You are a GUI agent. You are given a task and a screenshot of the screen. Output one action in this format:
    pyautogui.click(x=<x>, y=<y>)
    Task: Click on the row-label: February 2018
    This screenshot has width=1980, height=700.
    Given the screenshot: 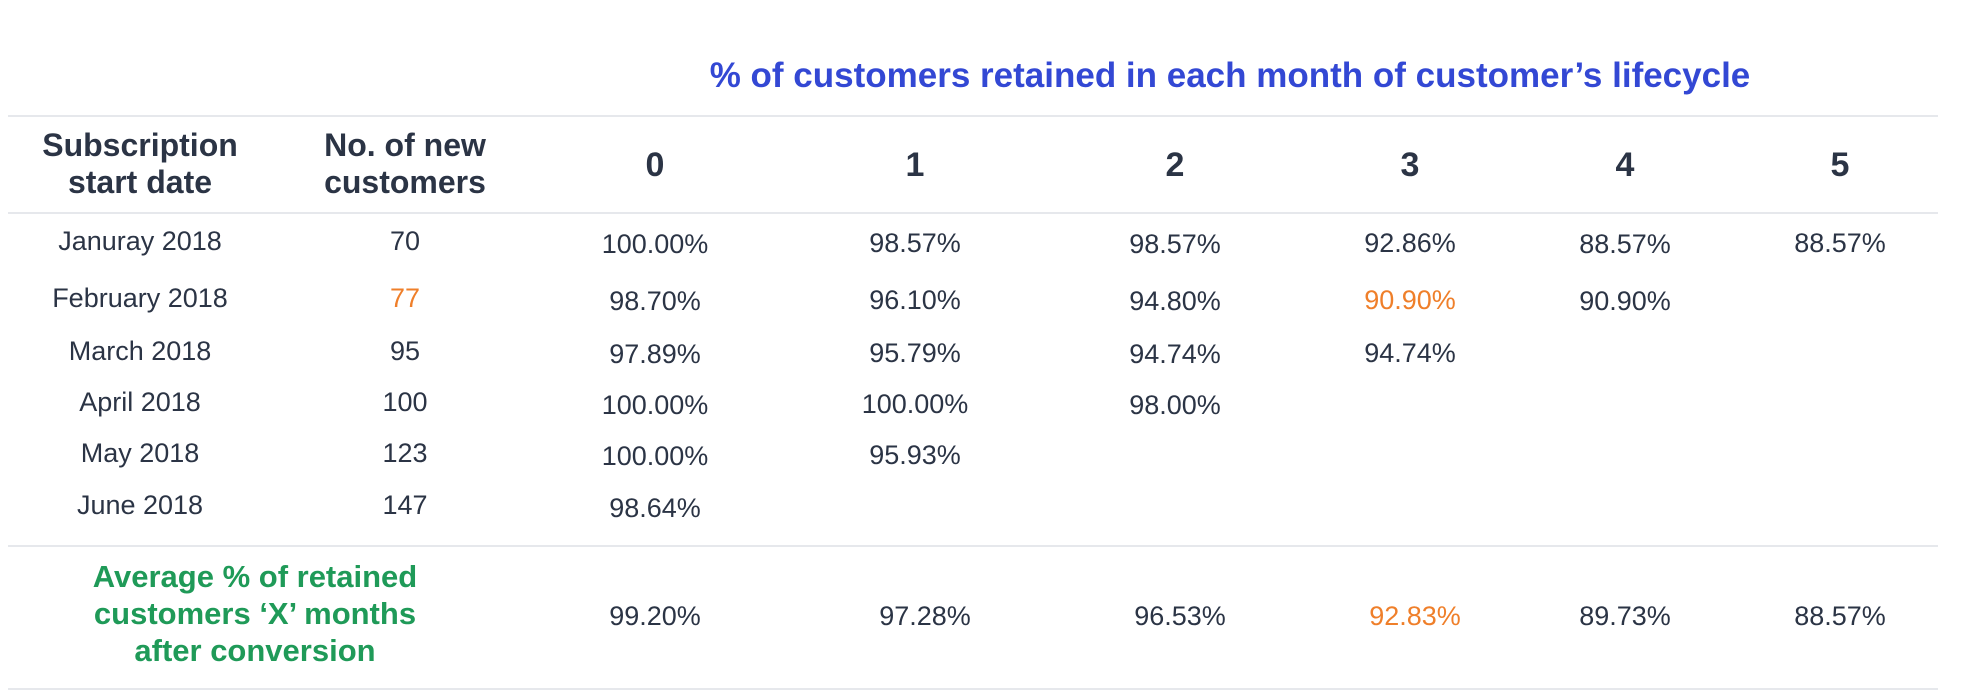 What is the action you would take?
    pyautogui.click(x=140, y=298)
    